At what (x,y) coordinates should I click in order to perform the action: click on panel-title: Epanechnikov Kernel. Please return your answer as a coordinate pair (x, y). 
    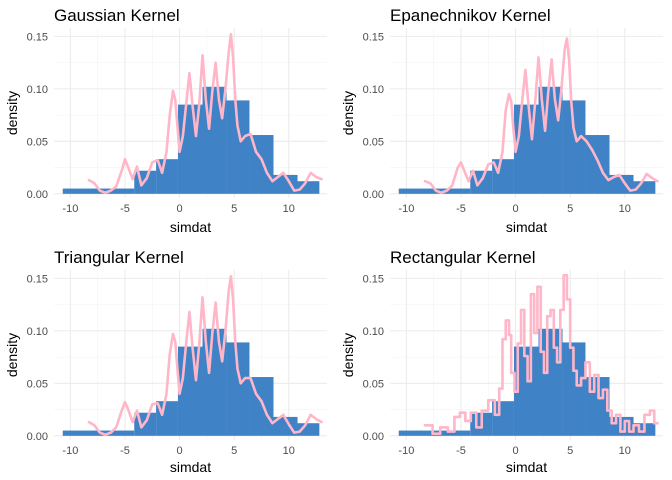
    Looking at the image, I should click on (470, 15).